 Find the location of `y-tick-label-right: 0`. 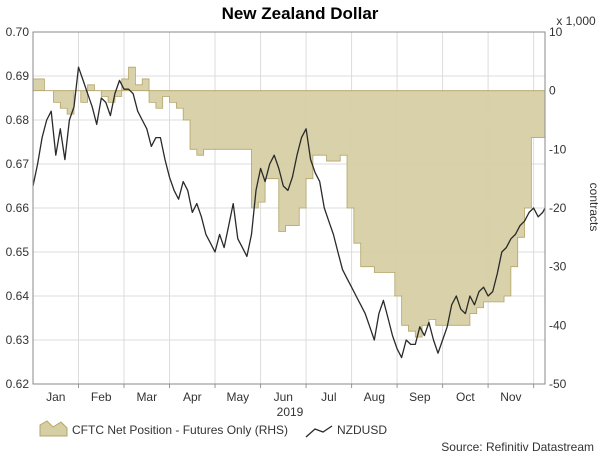

y-tick-label-right: 0 is located at coordinates (552, 91).